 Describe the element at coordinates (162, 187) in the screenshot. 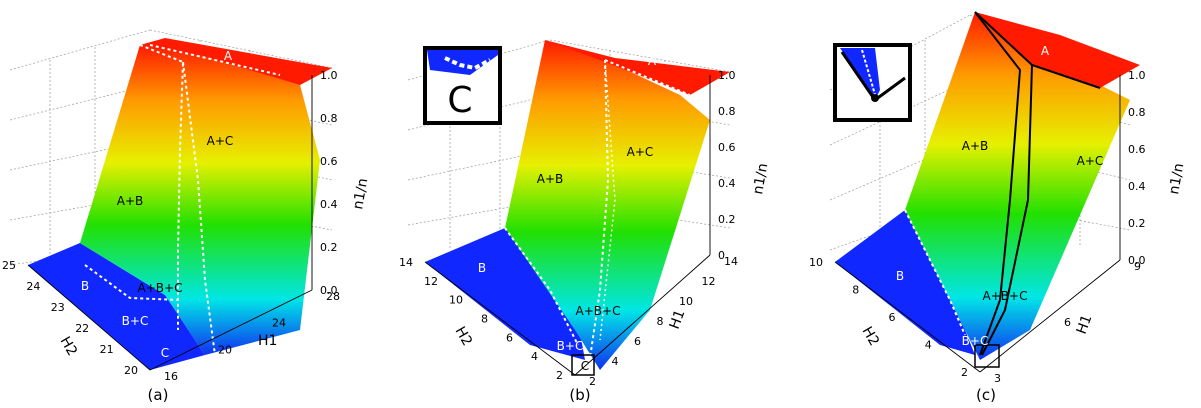

I see `phase-boundary-a-left` at that location.